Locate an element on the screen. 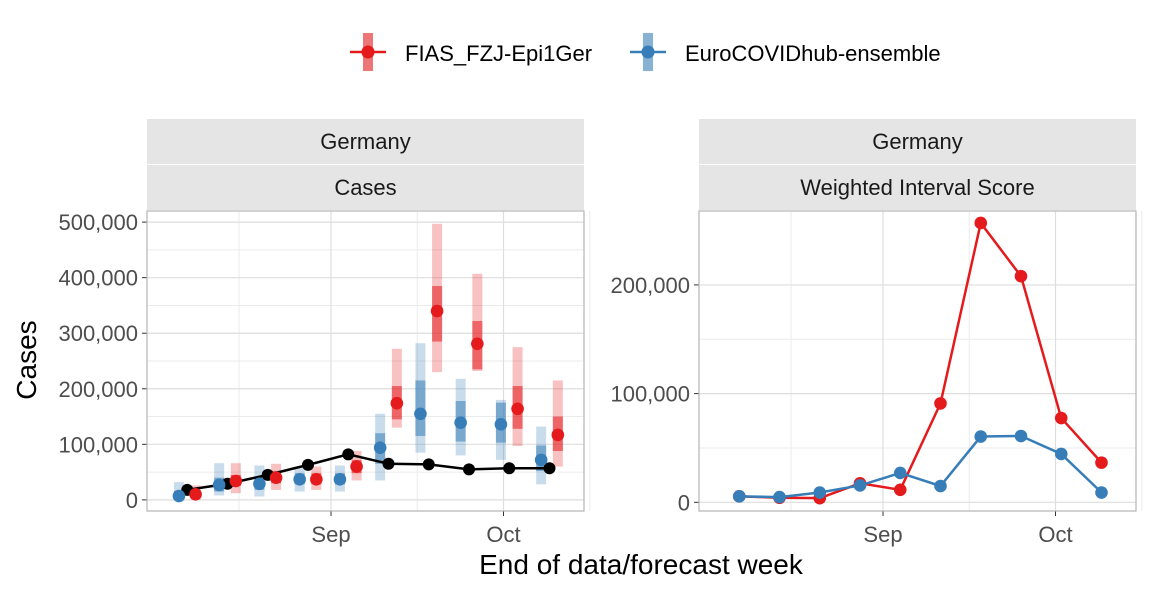  legend: FIAS_FZJ-Epi1Ger EuroCOVIDhub-ensemble is located at coordinates (645, 52).